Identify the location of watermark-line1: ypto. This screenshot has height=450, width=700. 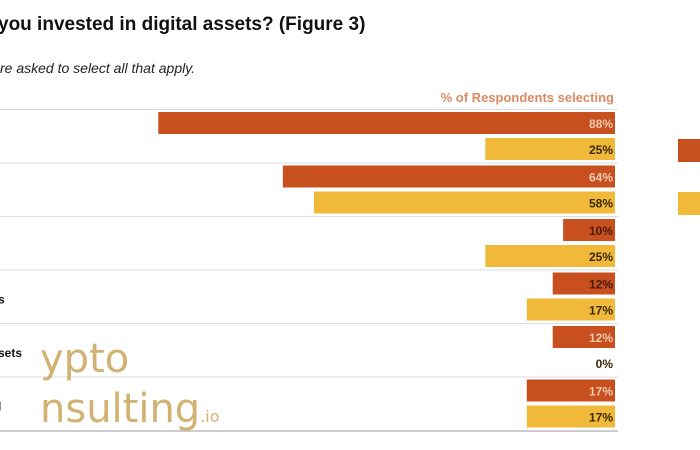
(85, 359).